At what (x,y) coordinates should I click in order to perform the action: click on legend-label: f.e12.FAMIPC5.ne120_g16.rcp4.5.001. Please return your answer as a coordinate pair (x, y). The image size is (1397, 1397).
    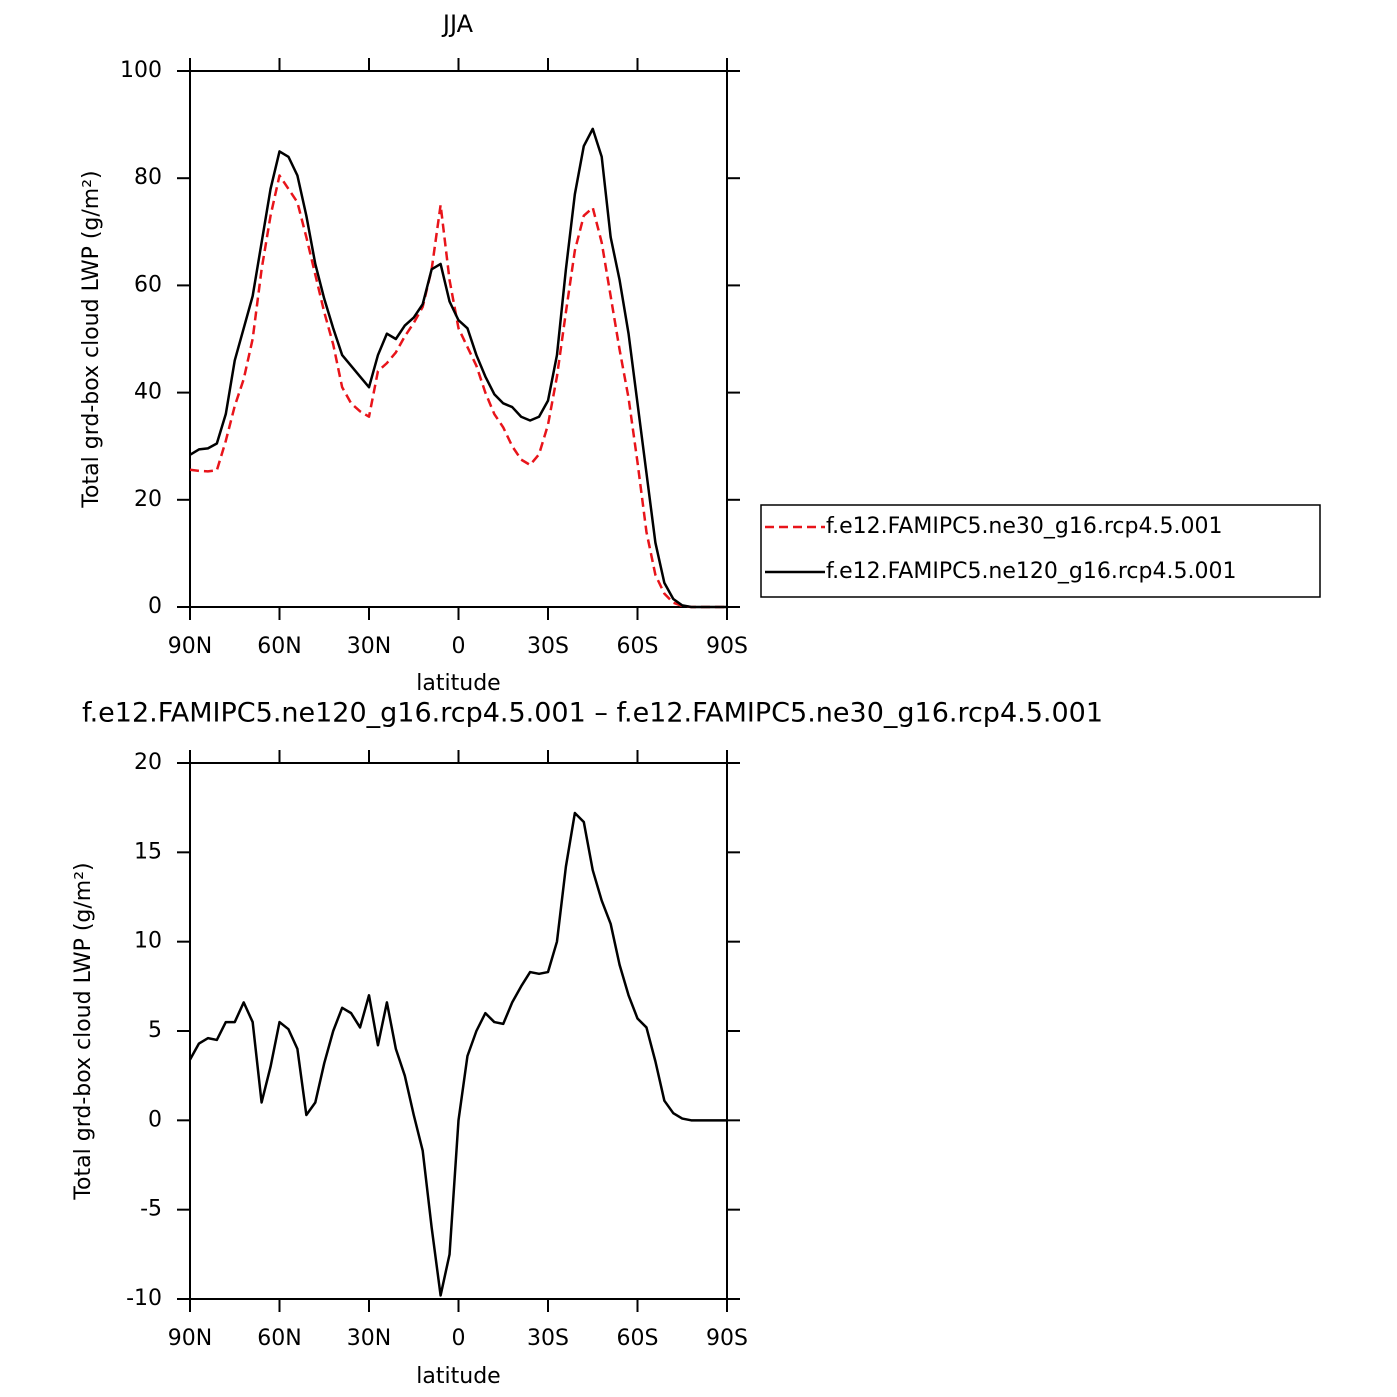
    Looking at the image, I should click on (1031, 571).